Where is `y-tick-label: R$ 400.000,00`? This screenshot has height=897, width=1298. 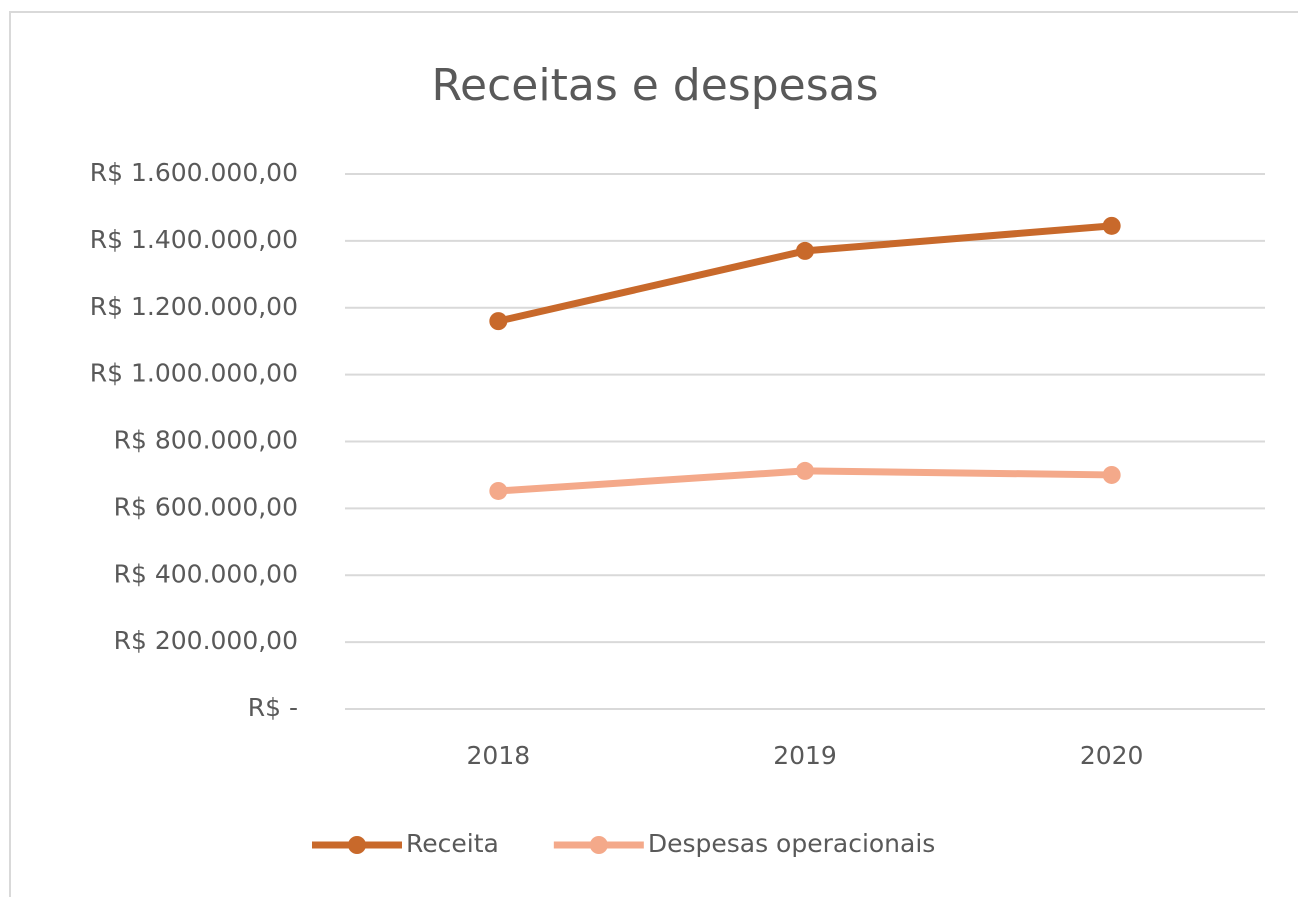
y-tick-label: R$ 400.000,00 is located at coordinates (206, 573).